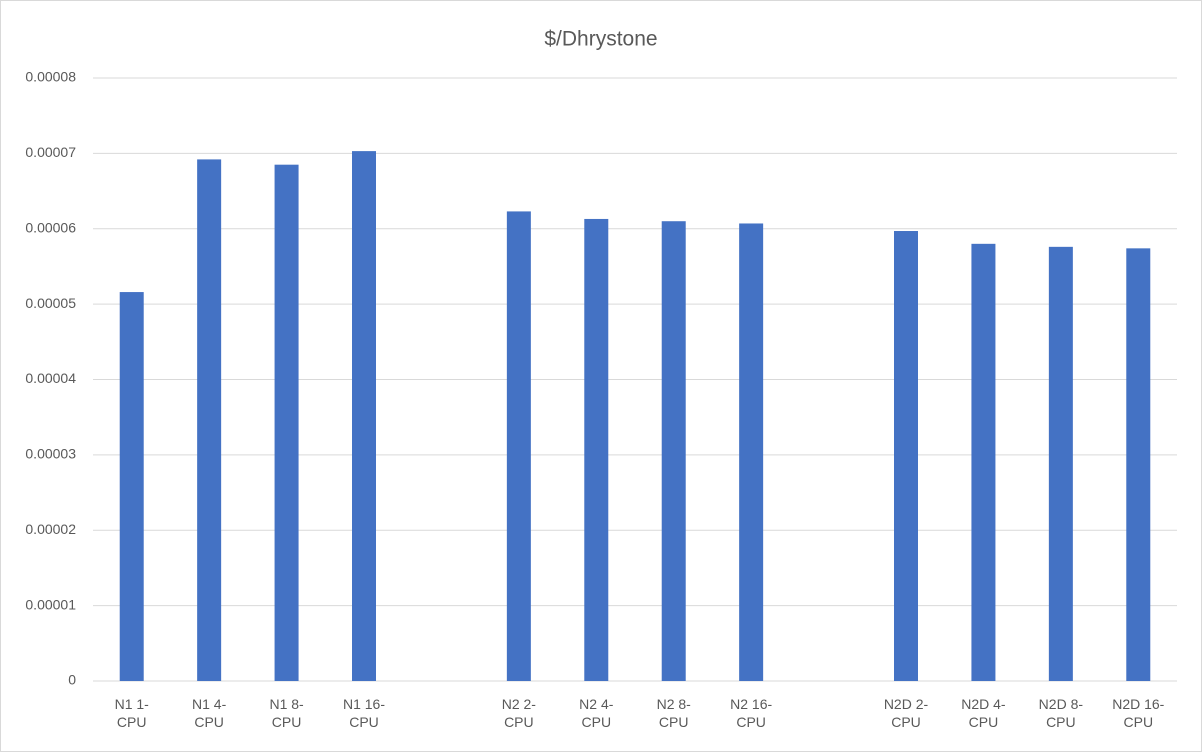 The image size is (1202, 752). I want to click on x-tick-label: N1 4-CPU, so click(209, 713).